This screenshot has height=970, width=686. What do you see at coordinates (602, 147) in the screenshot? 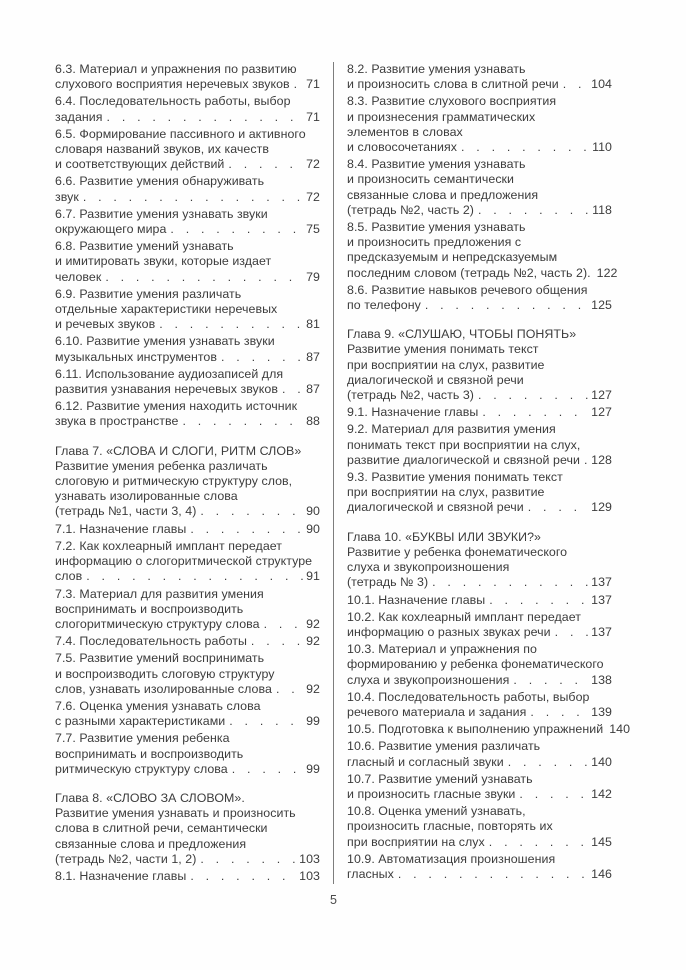
I see `toc-page-ref: 110` at bounding box center [602, 147].